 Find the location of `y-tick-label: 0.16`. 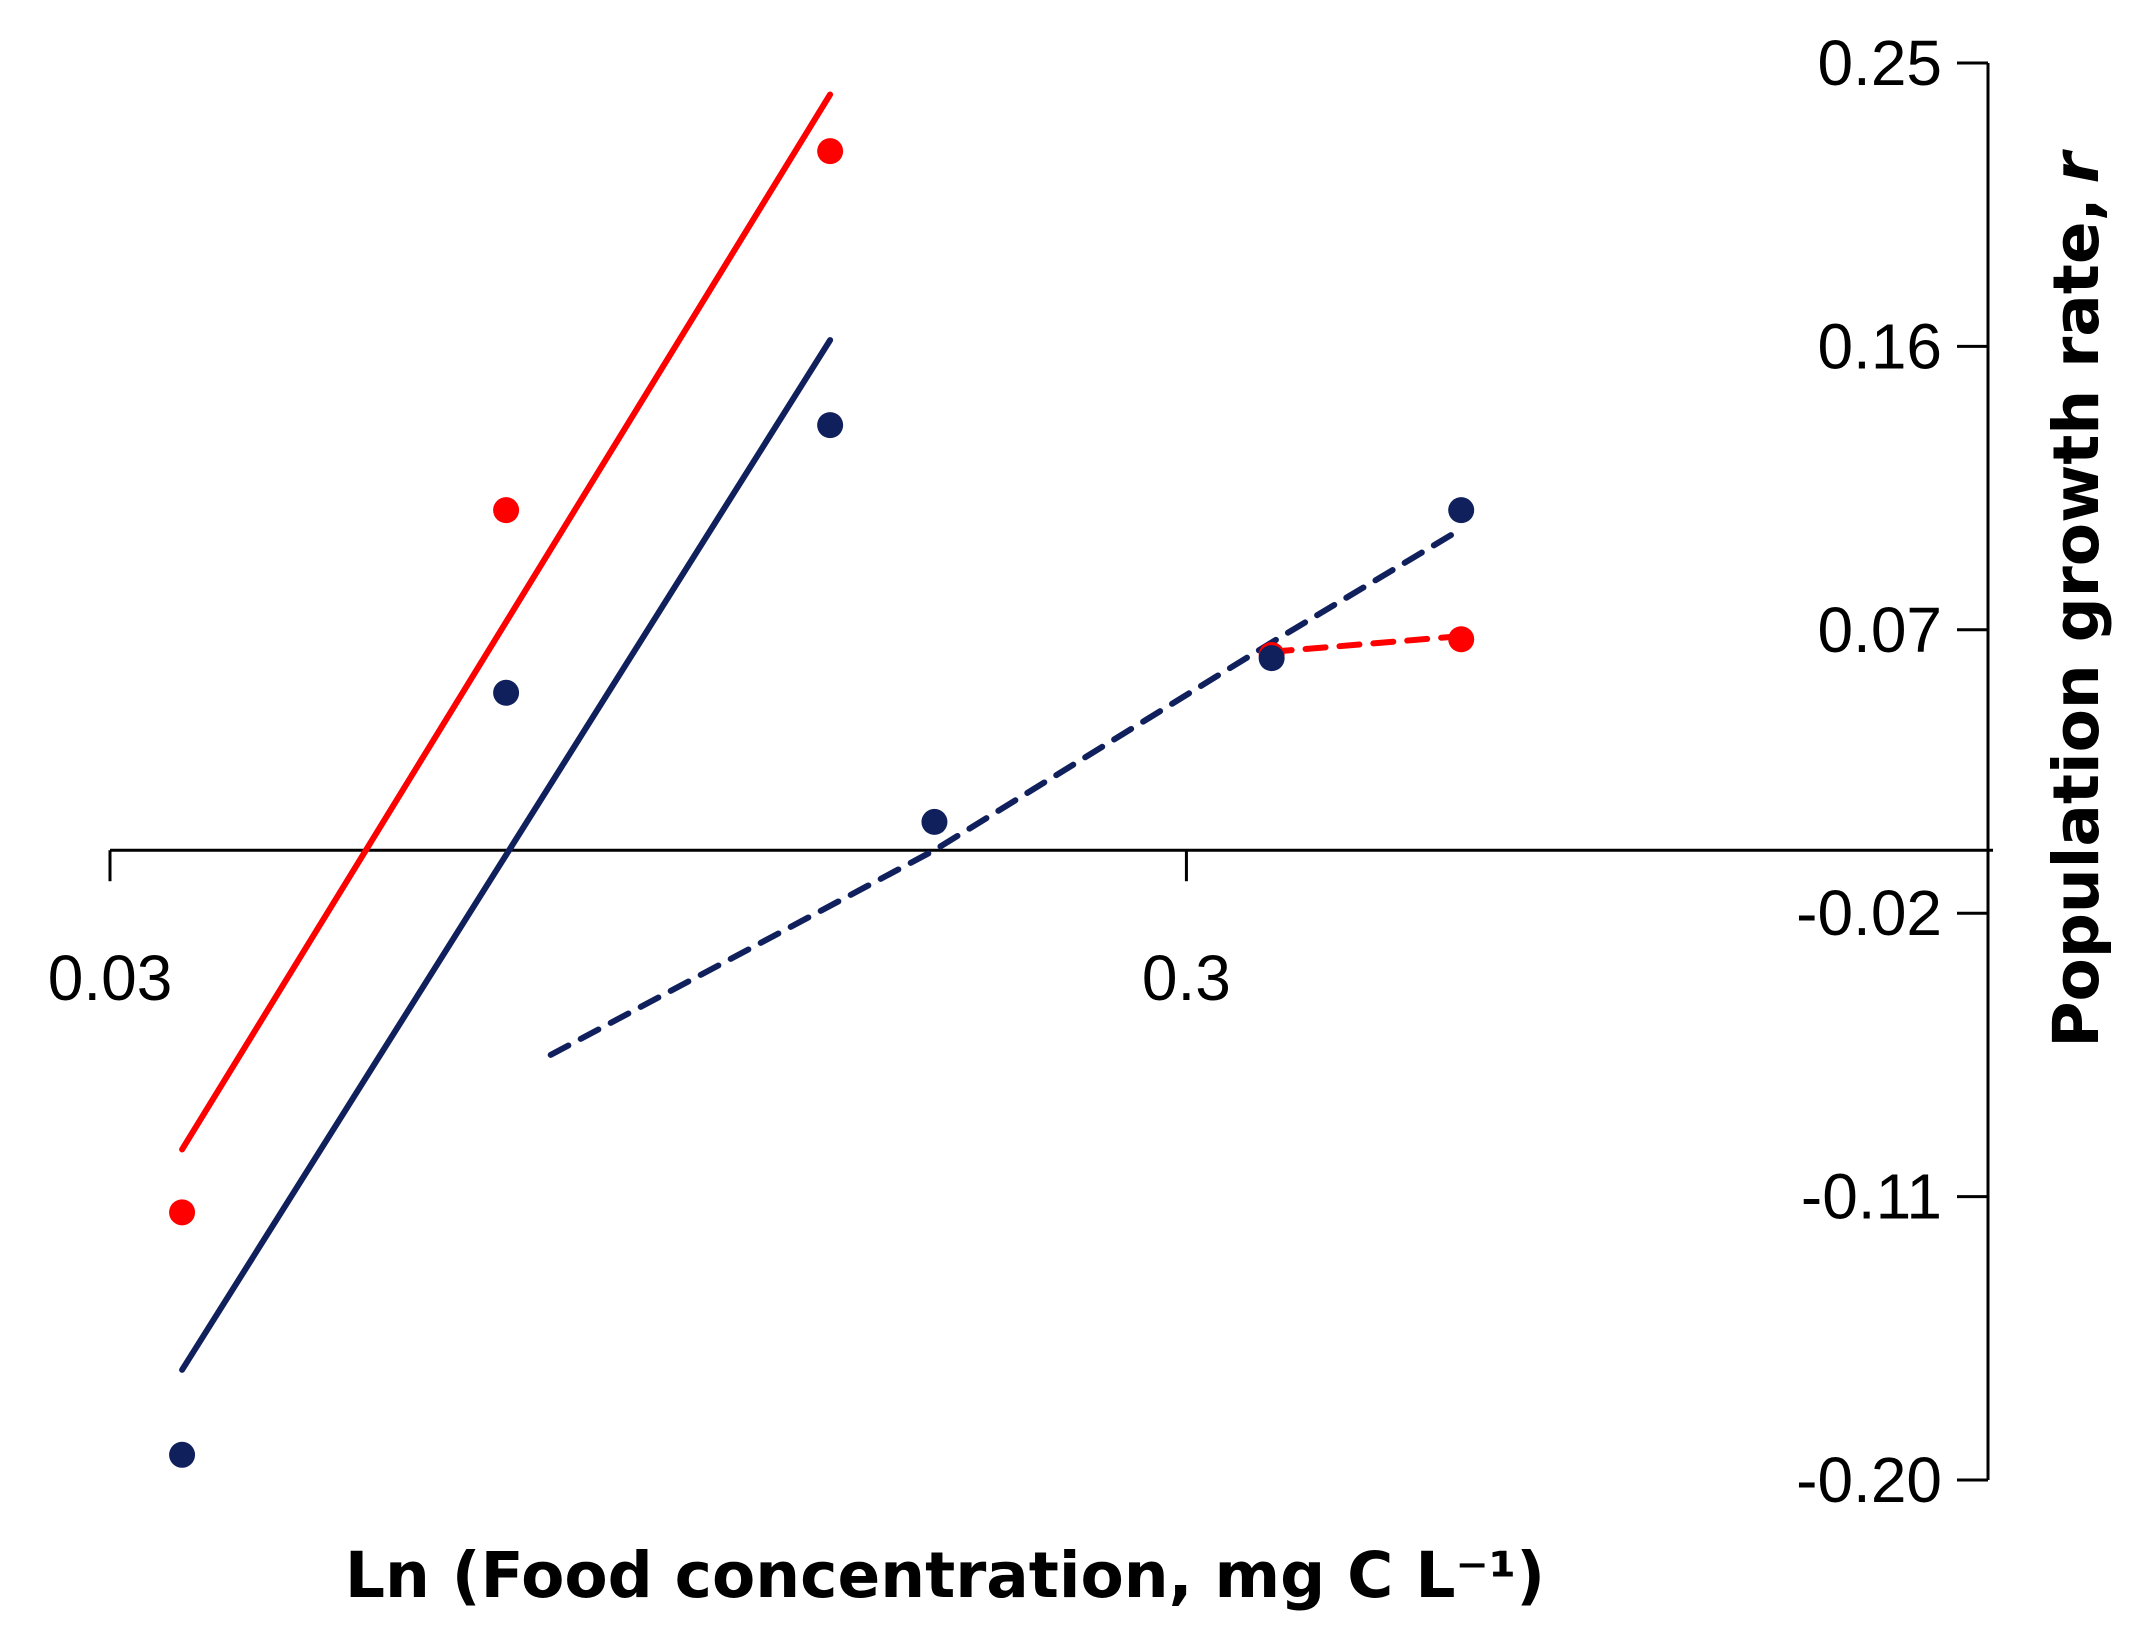

y-tick-label: 0.16 is located at coordinates (1879, 346).